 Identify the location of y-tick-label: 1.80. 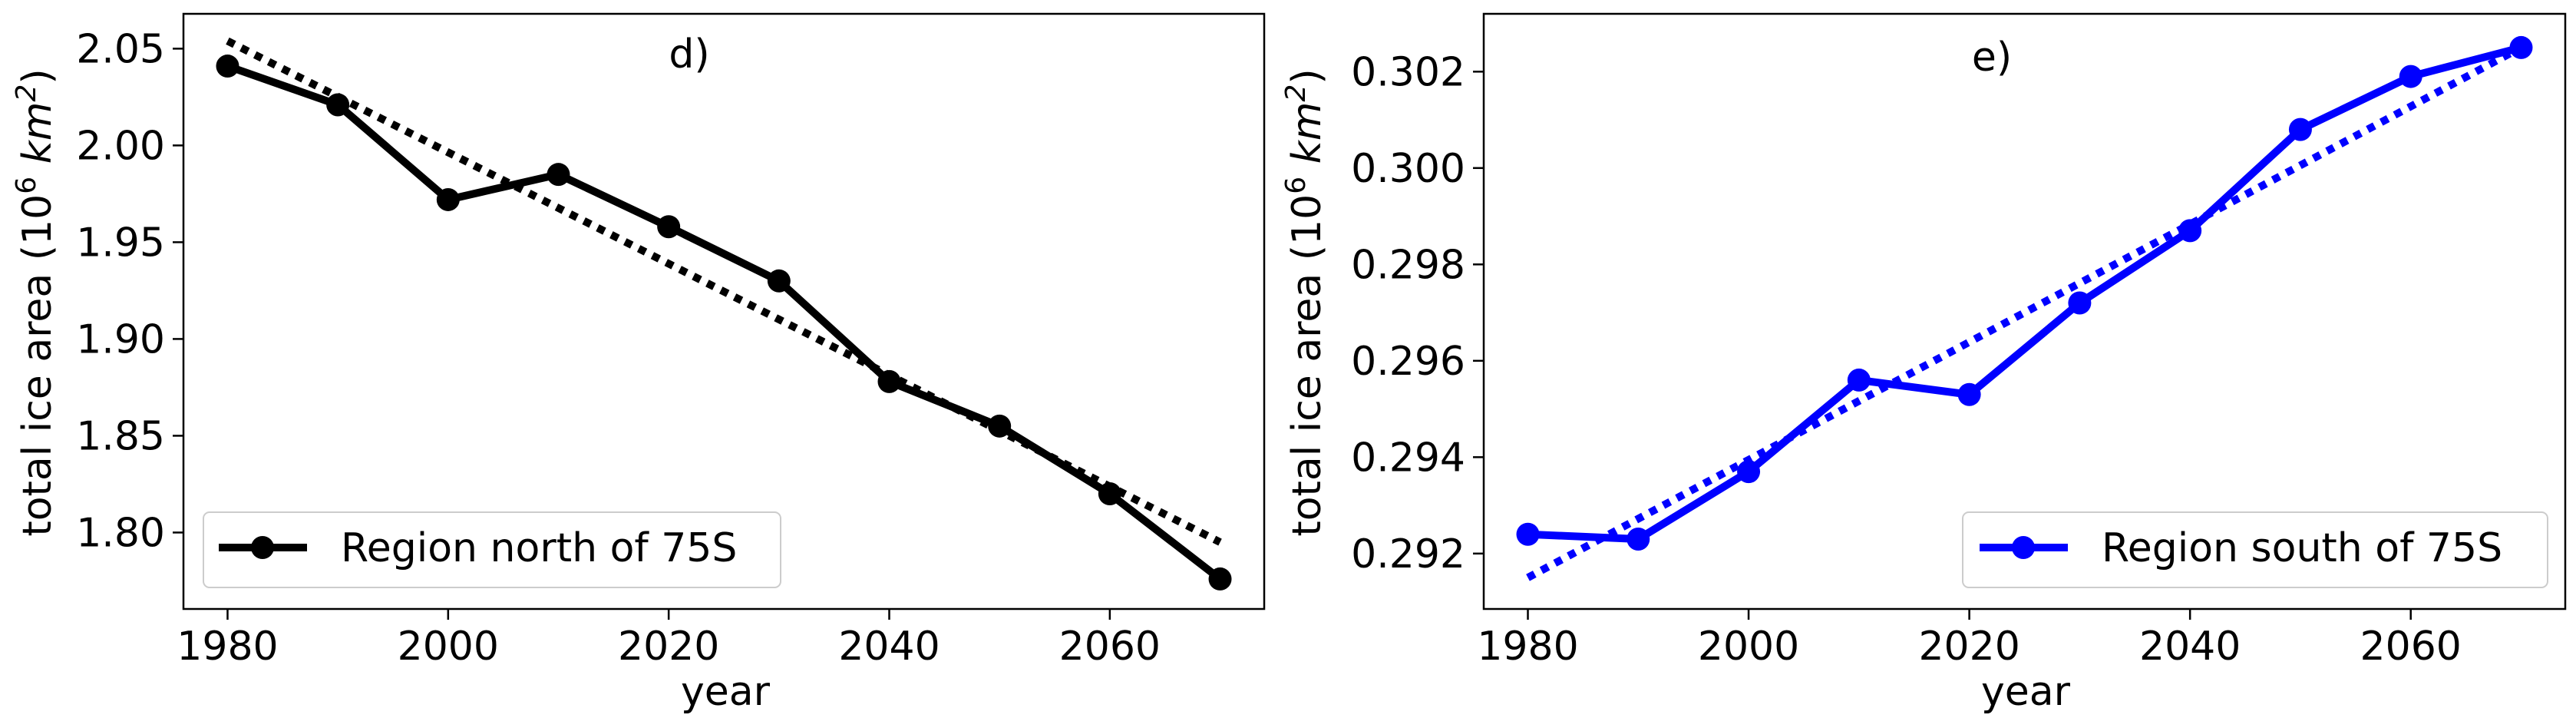
(120, 533).